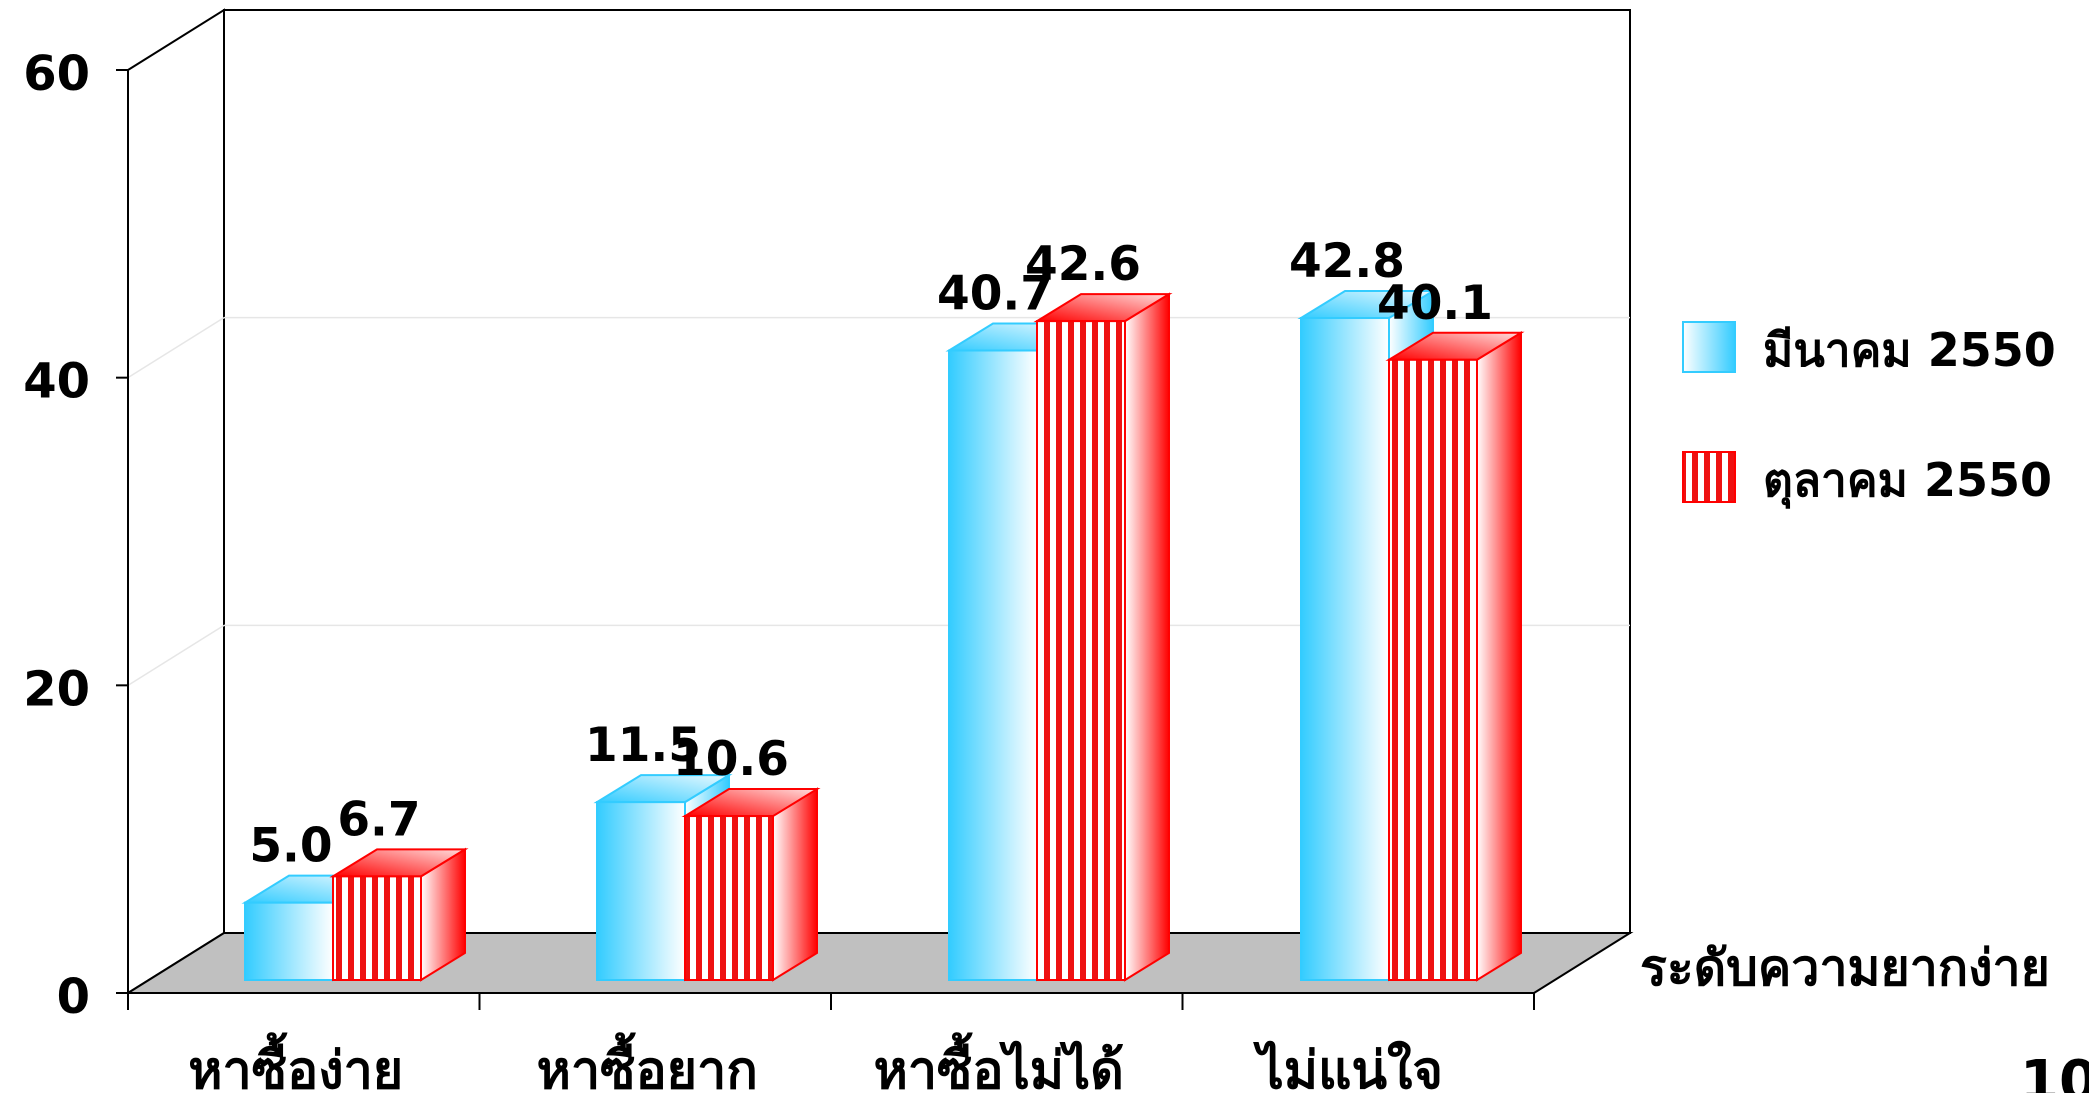 The image size is (2089, 1093). Describe the element at coordinates (378, 819) in the screenshot. I see `data-label: 6.7` at that location.